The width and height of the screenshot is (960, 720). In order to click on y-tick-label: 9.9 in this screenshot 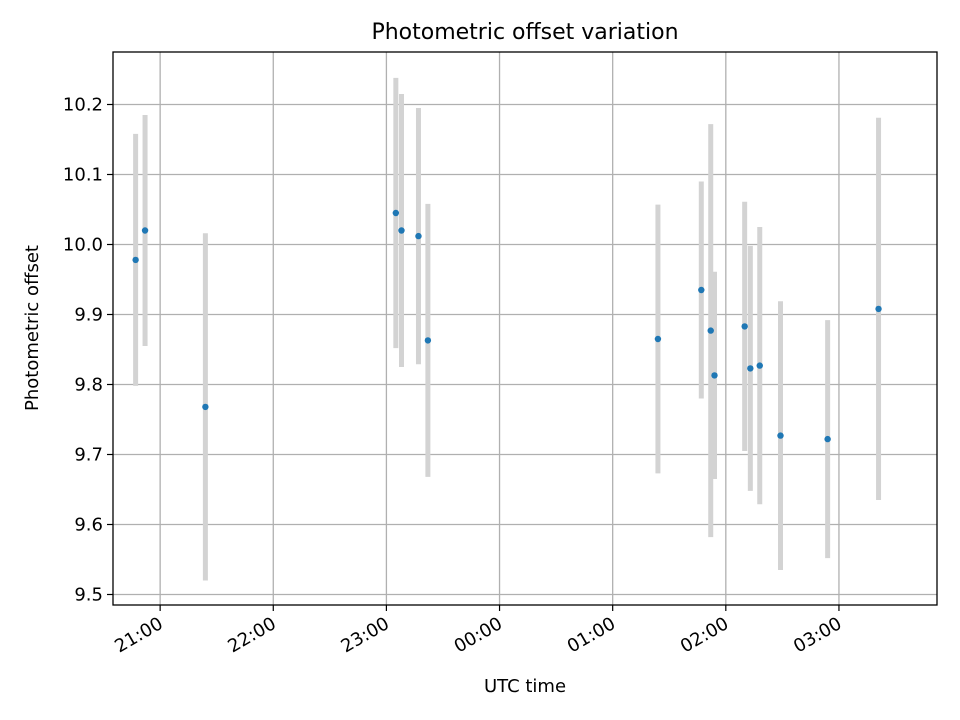, I will do `click(88, 315)`.